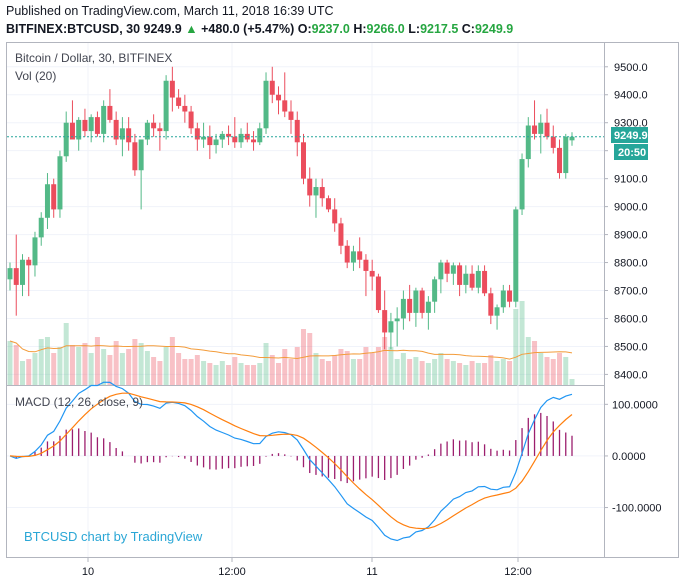  I want to click on close-value: 9249.9, so click(494, 29).